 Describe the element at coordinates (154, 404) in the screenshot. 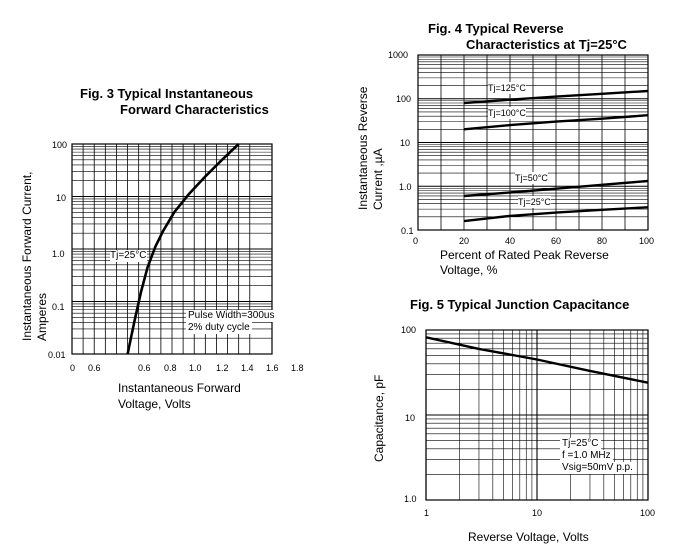

I see `fig3-xlabel-line2: Voltage, Volts` at that location.